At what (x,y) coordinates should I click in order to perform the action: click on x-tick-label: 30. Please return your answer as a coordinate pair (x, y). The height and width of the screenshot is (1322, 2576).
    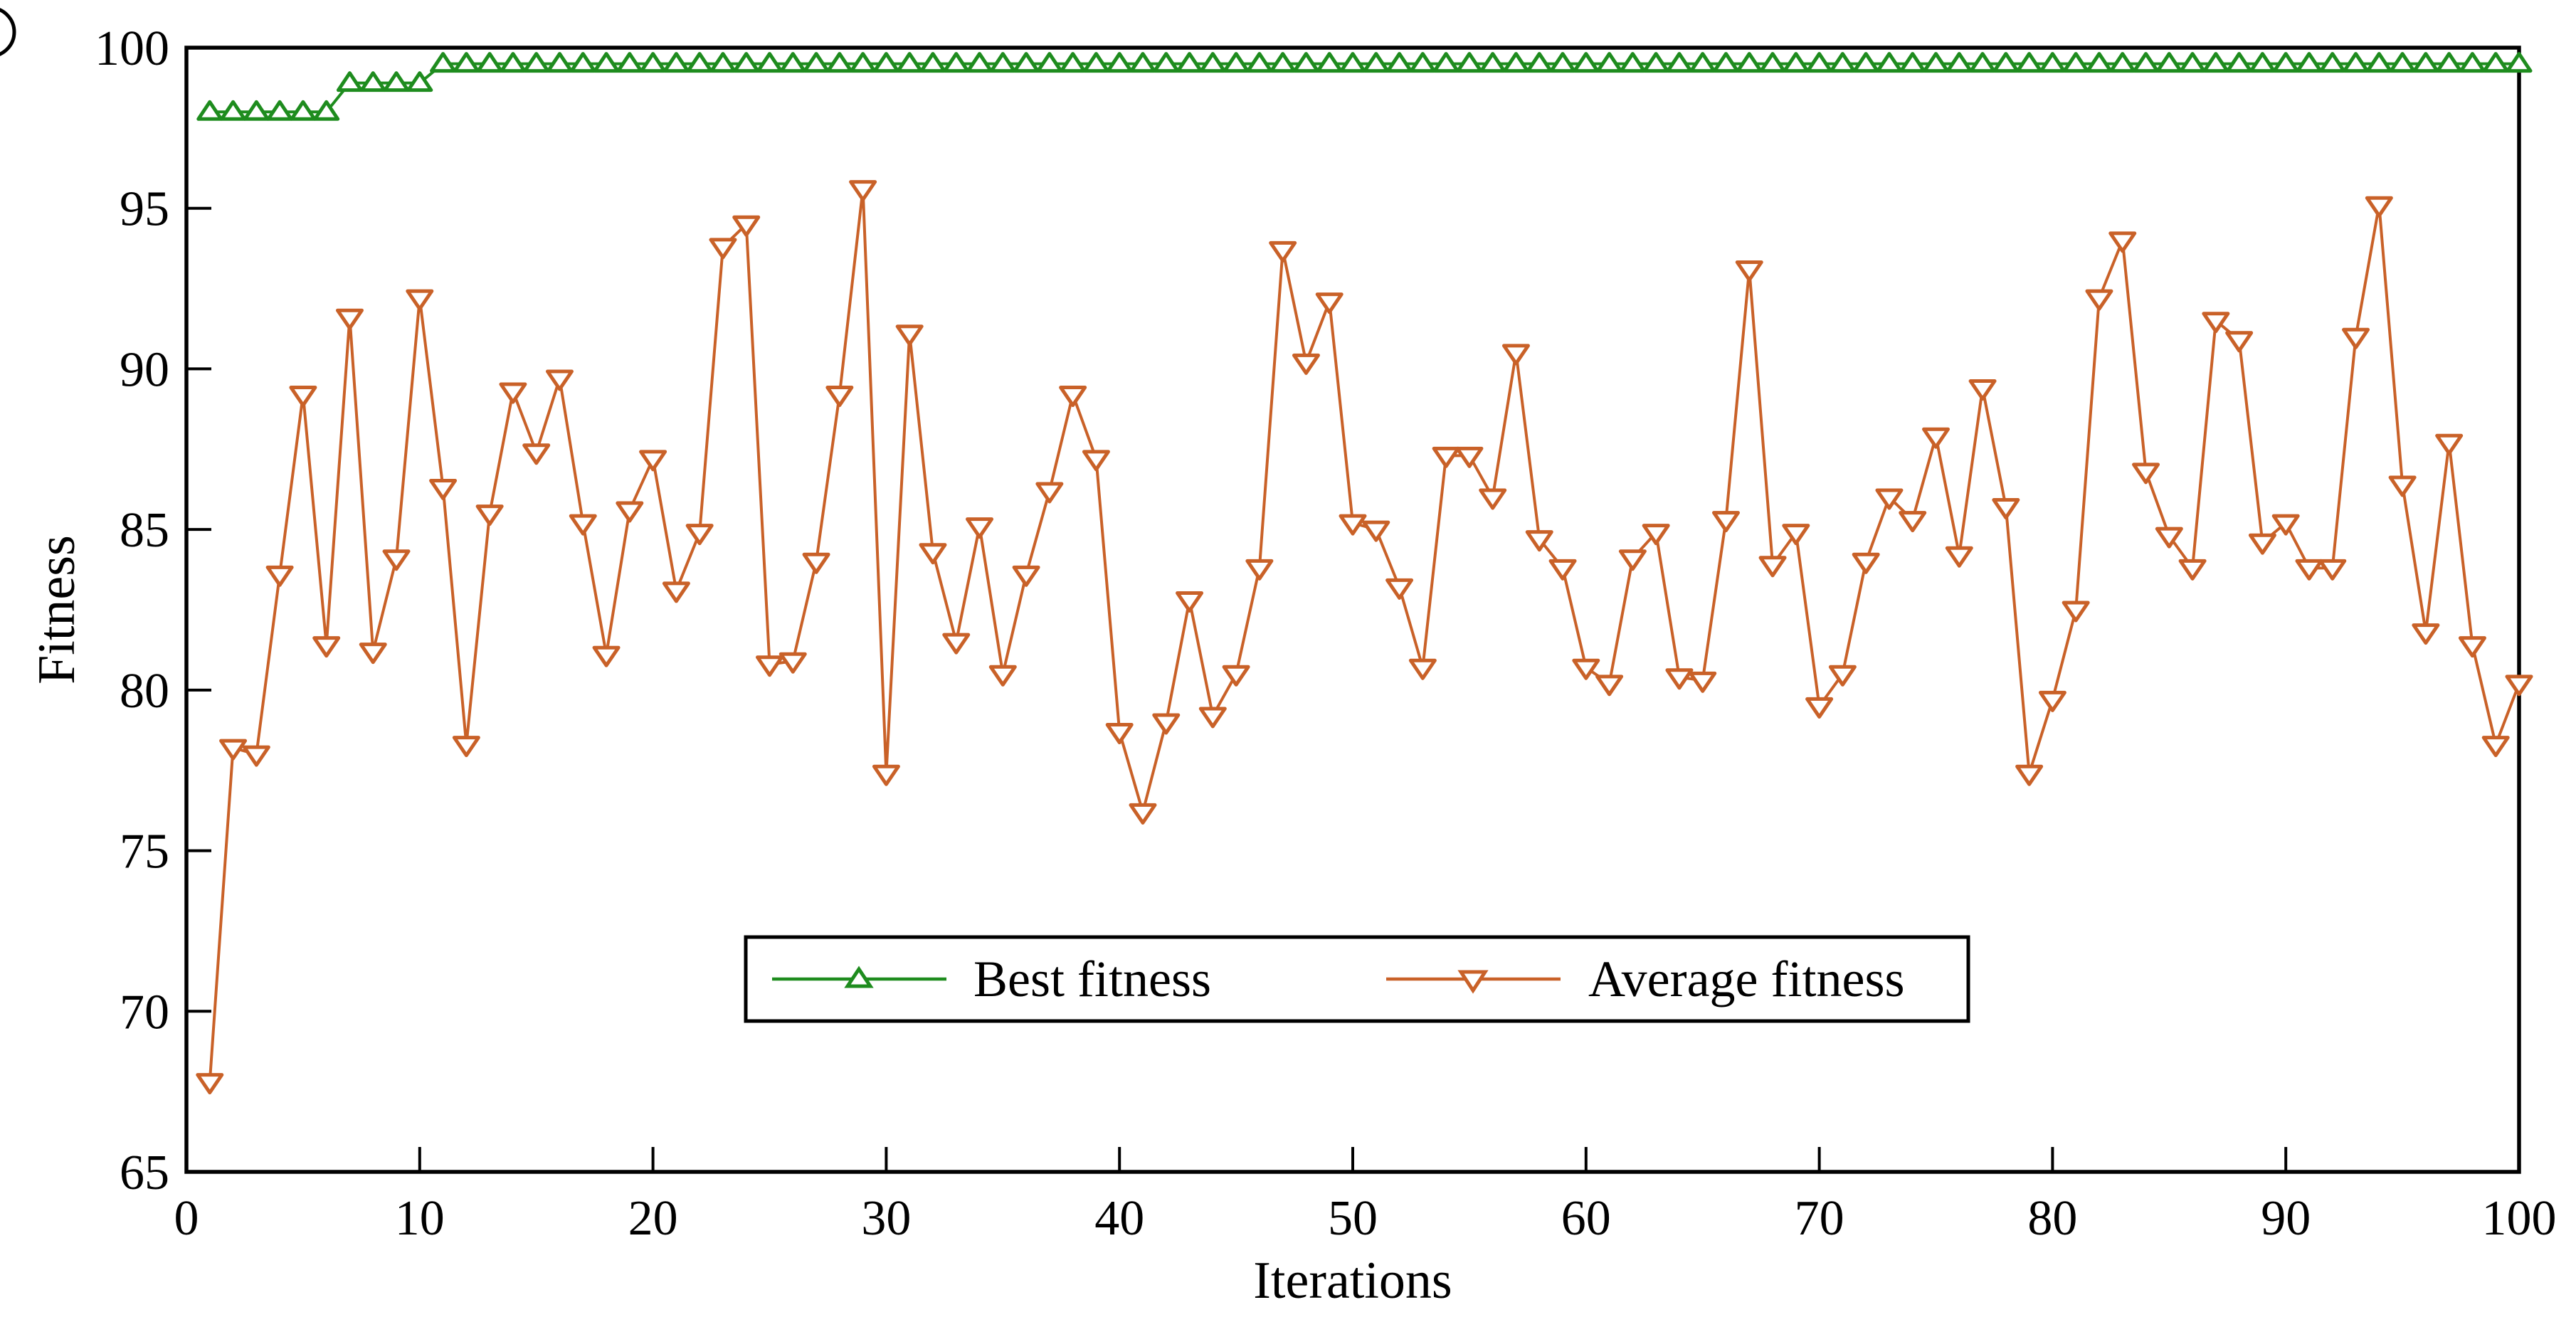
    Looking at the image, I should click on (886, 1218).